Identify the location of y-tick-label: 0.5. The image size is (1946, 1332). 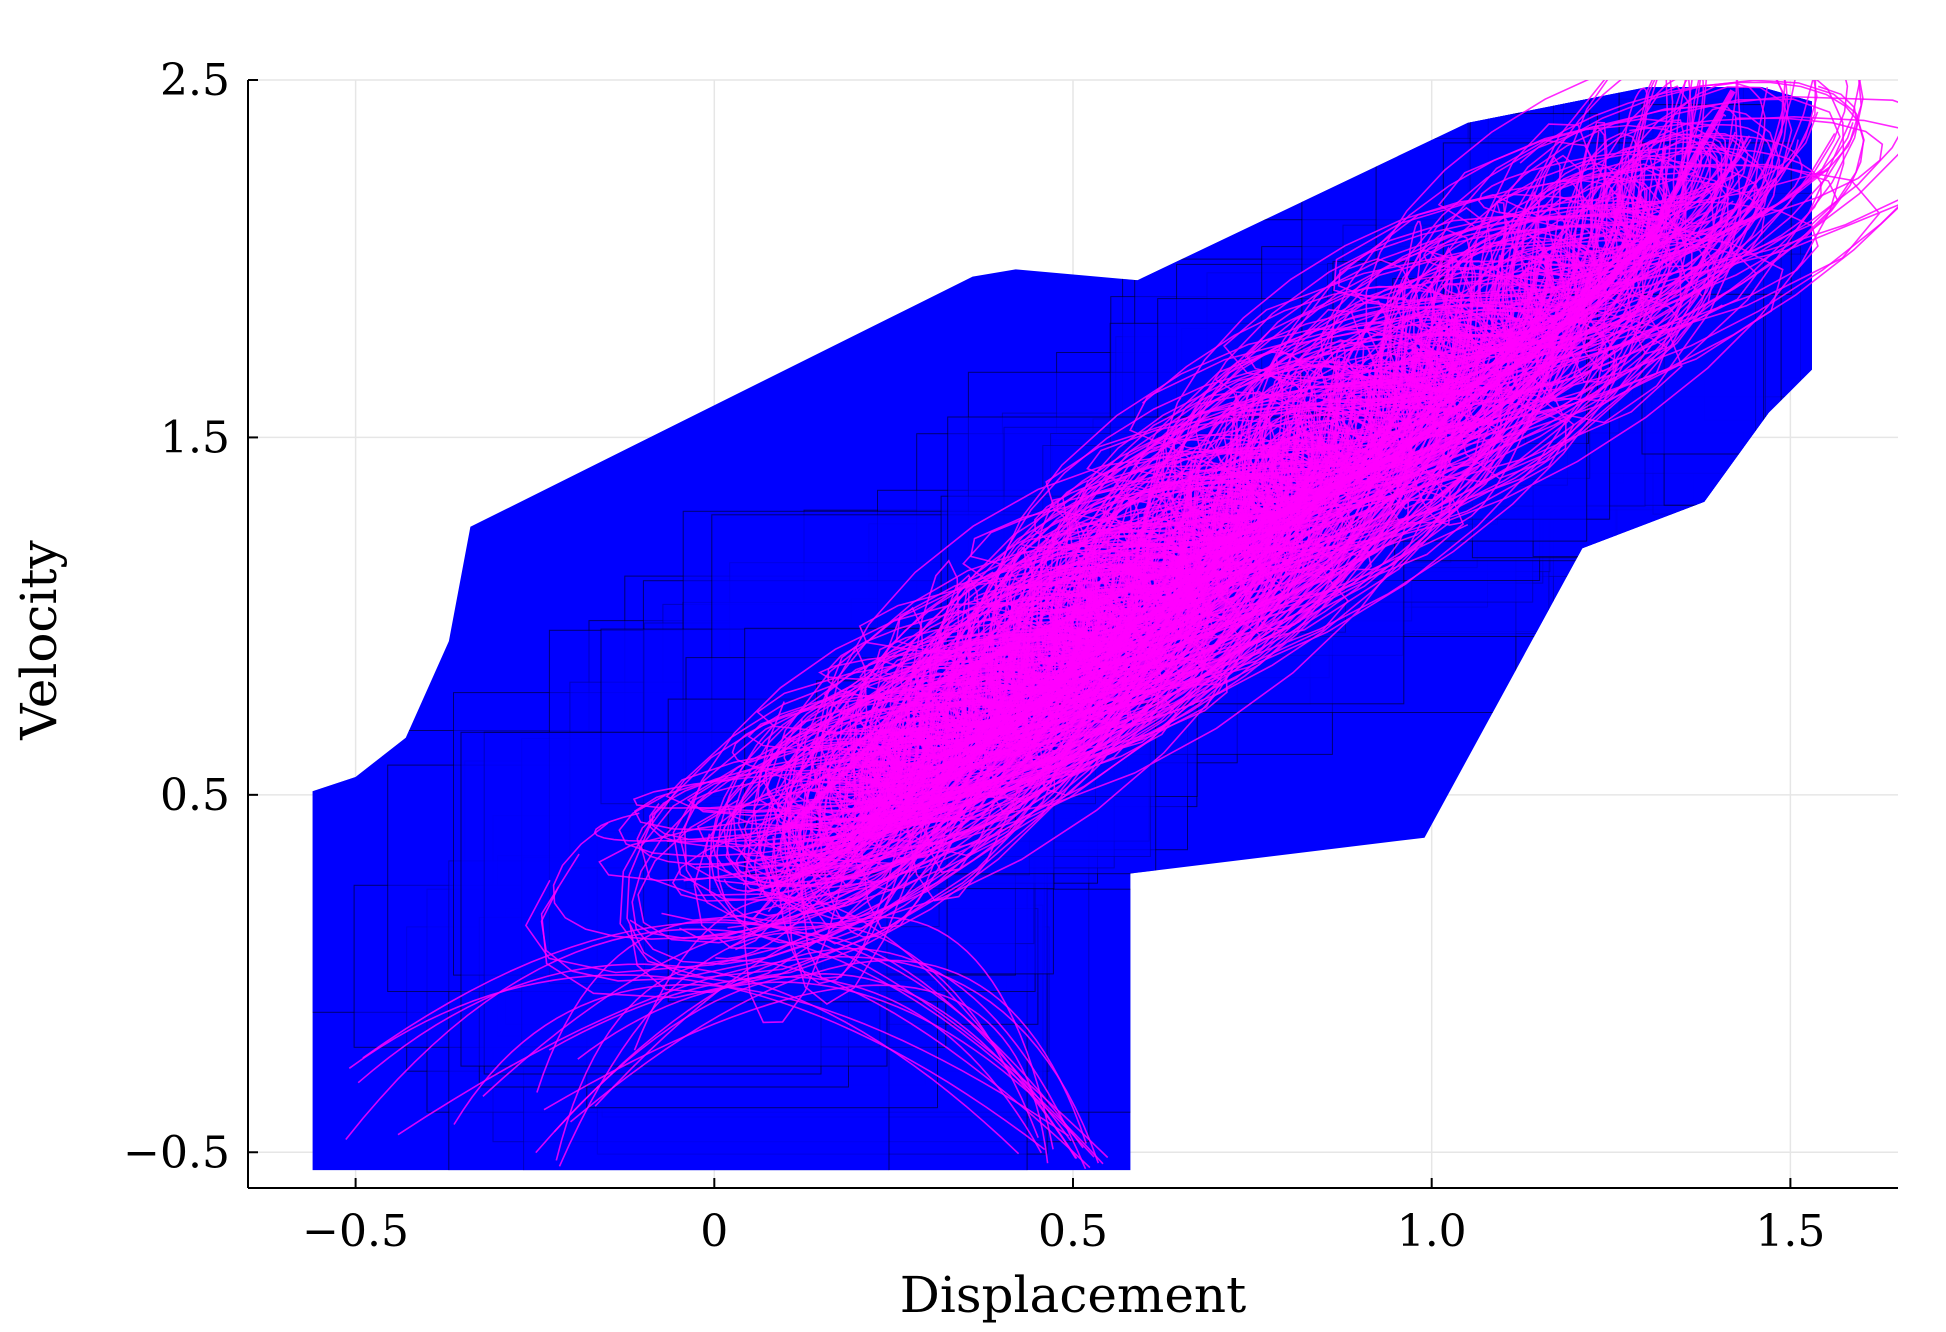
(195, 795).